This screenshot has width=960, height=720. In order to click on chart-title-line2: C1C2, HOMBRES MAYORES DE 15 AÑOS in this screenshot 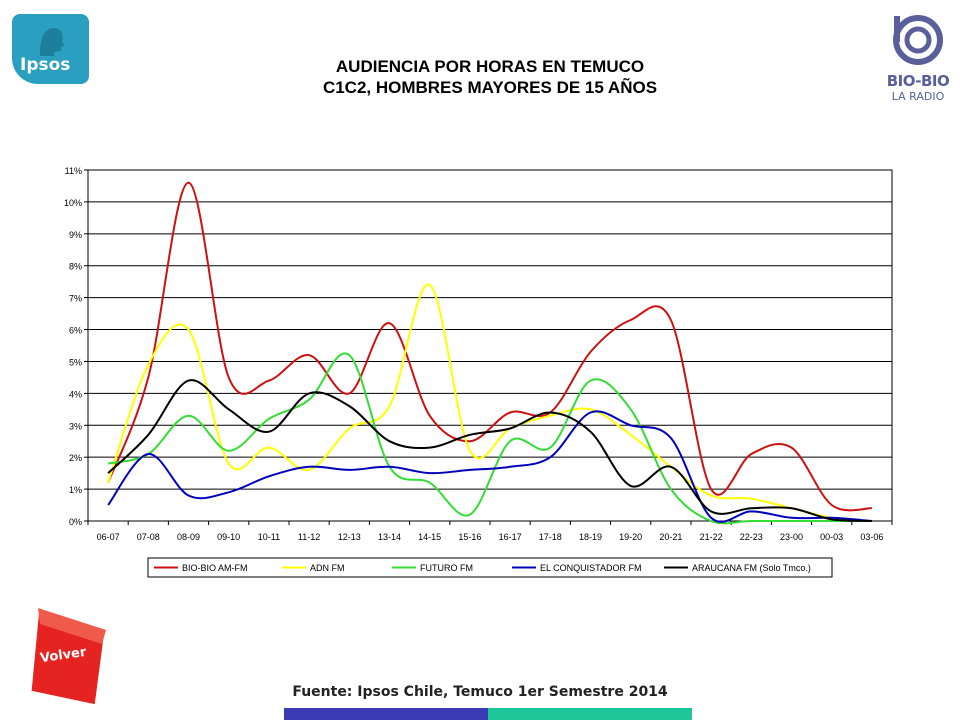, I will do `click(490, 87)`.